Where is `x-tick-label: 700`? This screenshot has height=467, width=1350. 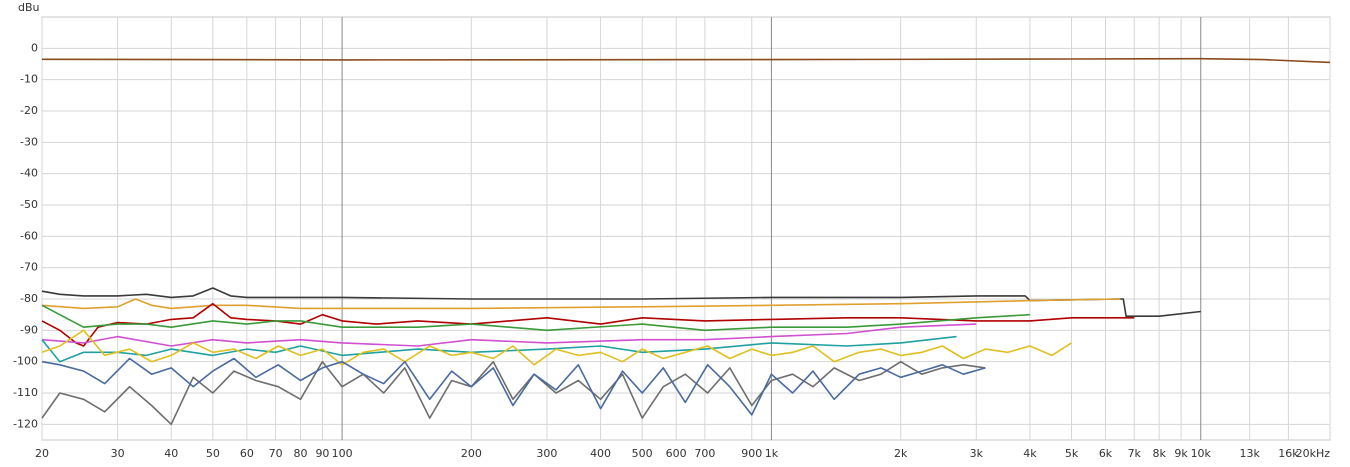
x-tick-label: 700 is located at coordinates (704, 453).